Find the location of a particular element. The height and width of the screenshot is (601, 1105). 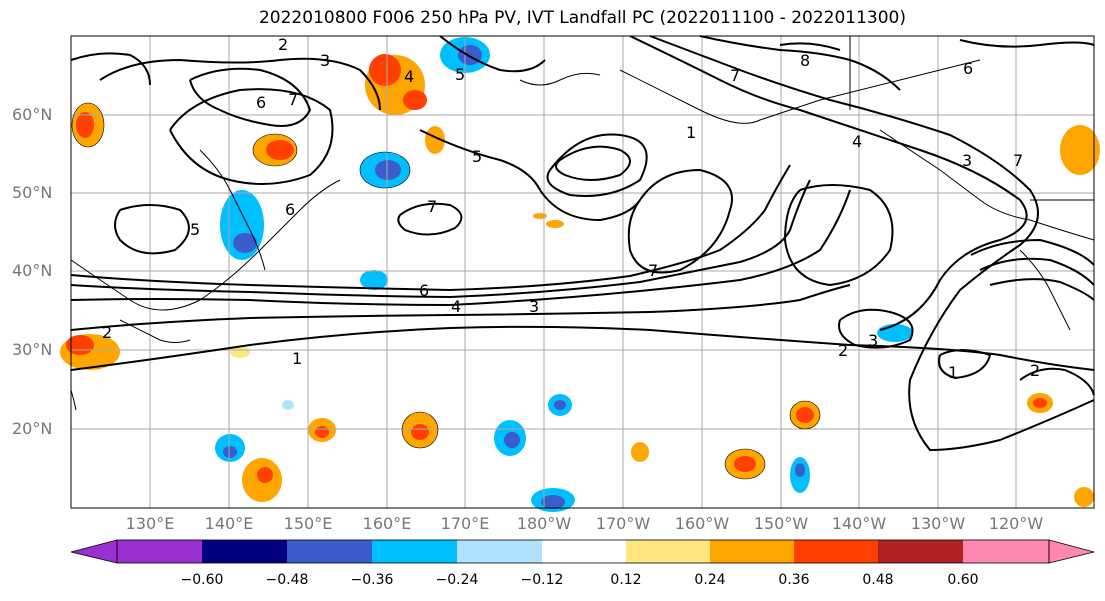

colorbar-tick-label: −0.60 is located at coordinates (202, 580).